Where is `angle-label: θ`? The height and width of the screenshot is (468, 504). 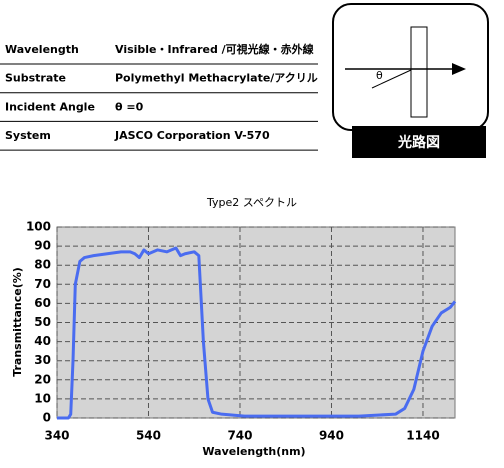
angle-label: θ is located at coordinates (379, 75).